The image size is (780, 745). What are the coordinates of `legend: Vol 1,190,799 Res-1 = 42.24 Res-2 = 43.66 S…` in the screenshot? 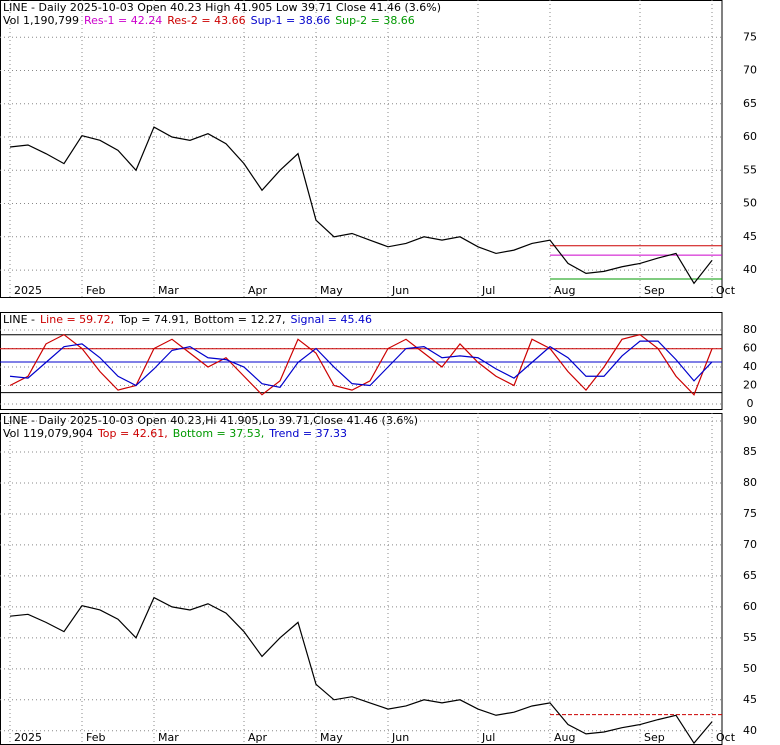 It's located at (209, 20).